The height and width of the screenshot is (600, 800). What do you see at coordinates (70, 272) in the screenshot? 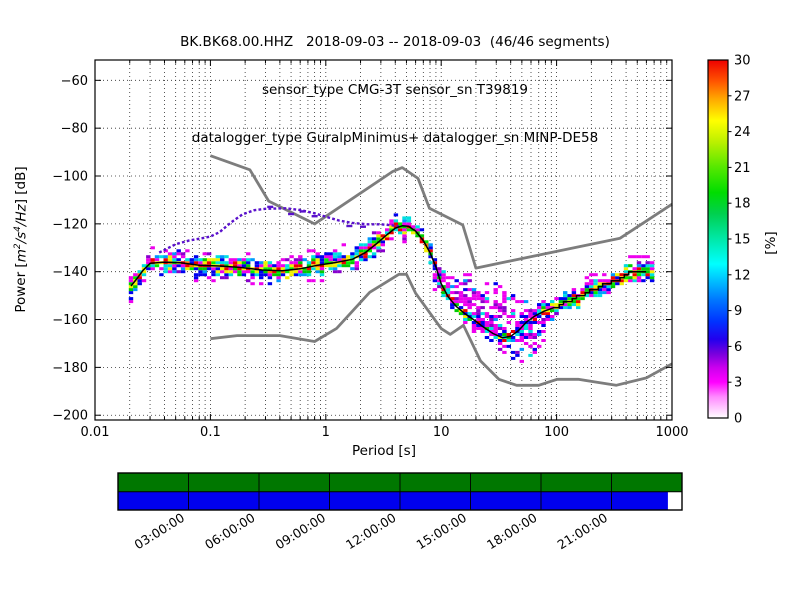
I see `y-tick-label: −140` at bounding box center [70, 272].